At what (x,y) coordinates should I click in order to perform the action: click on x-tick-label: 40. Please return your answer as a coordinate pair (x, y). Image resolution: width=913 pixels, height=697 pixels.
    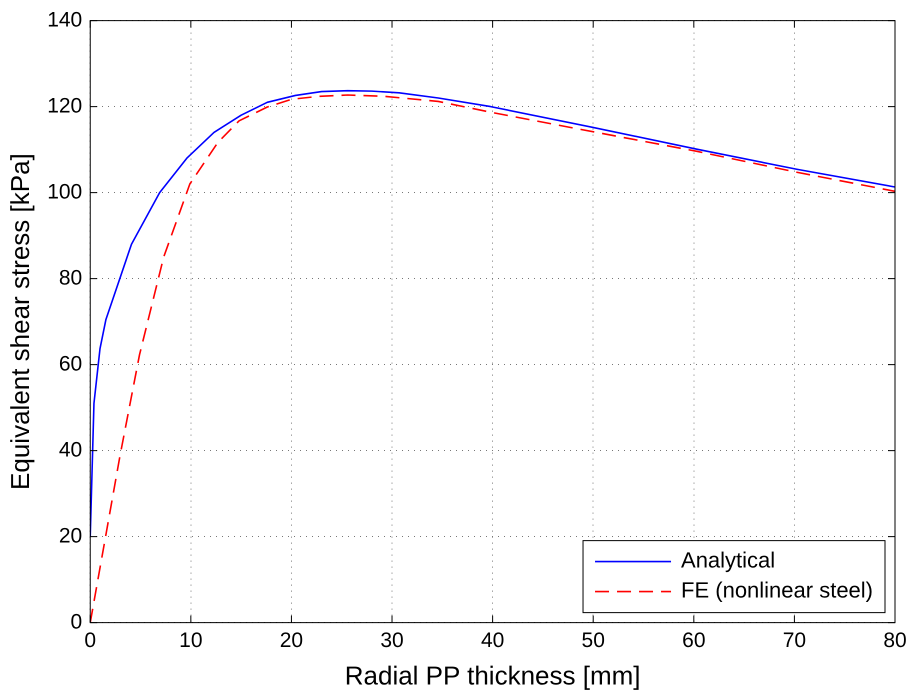
    Looking at the image, I should click on (492, 640).